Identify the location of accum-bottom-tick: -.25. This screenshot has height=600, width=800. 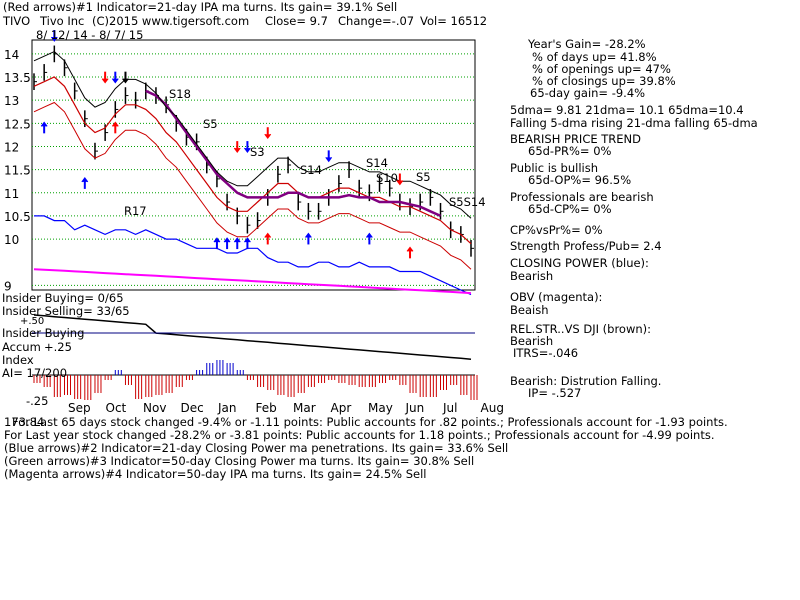
(37, 401).